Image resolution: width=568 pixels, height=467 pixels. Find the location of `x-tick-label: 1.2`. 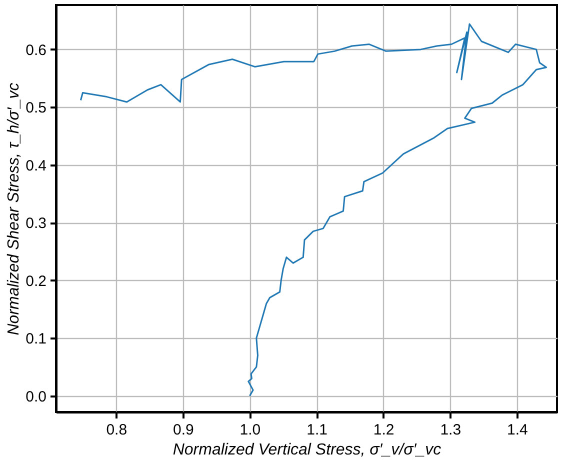

x-tick-label: 1.2 is located at coordinates (383, 430).